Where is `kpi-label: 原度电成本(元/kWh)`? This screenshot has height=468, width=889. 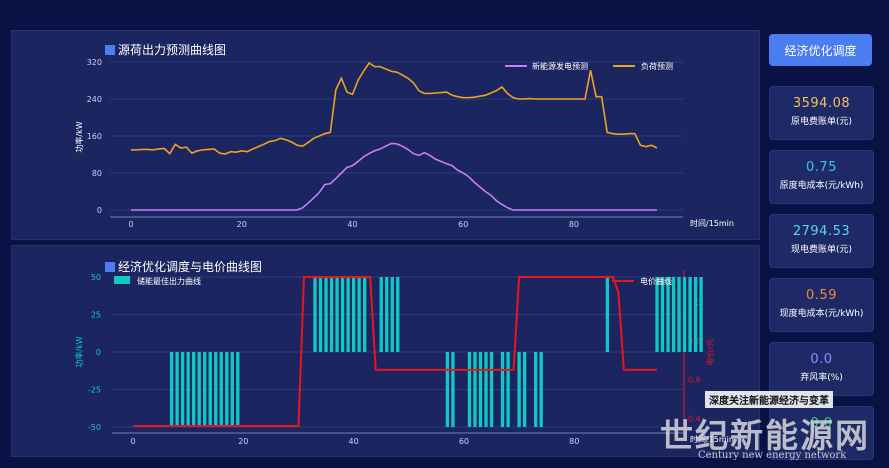
kpi-label: 原度电成本(元/kWh) is located at coordinates (821, 186).